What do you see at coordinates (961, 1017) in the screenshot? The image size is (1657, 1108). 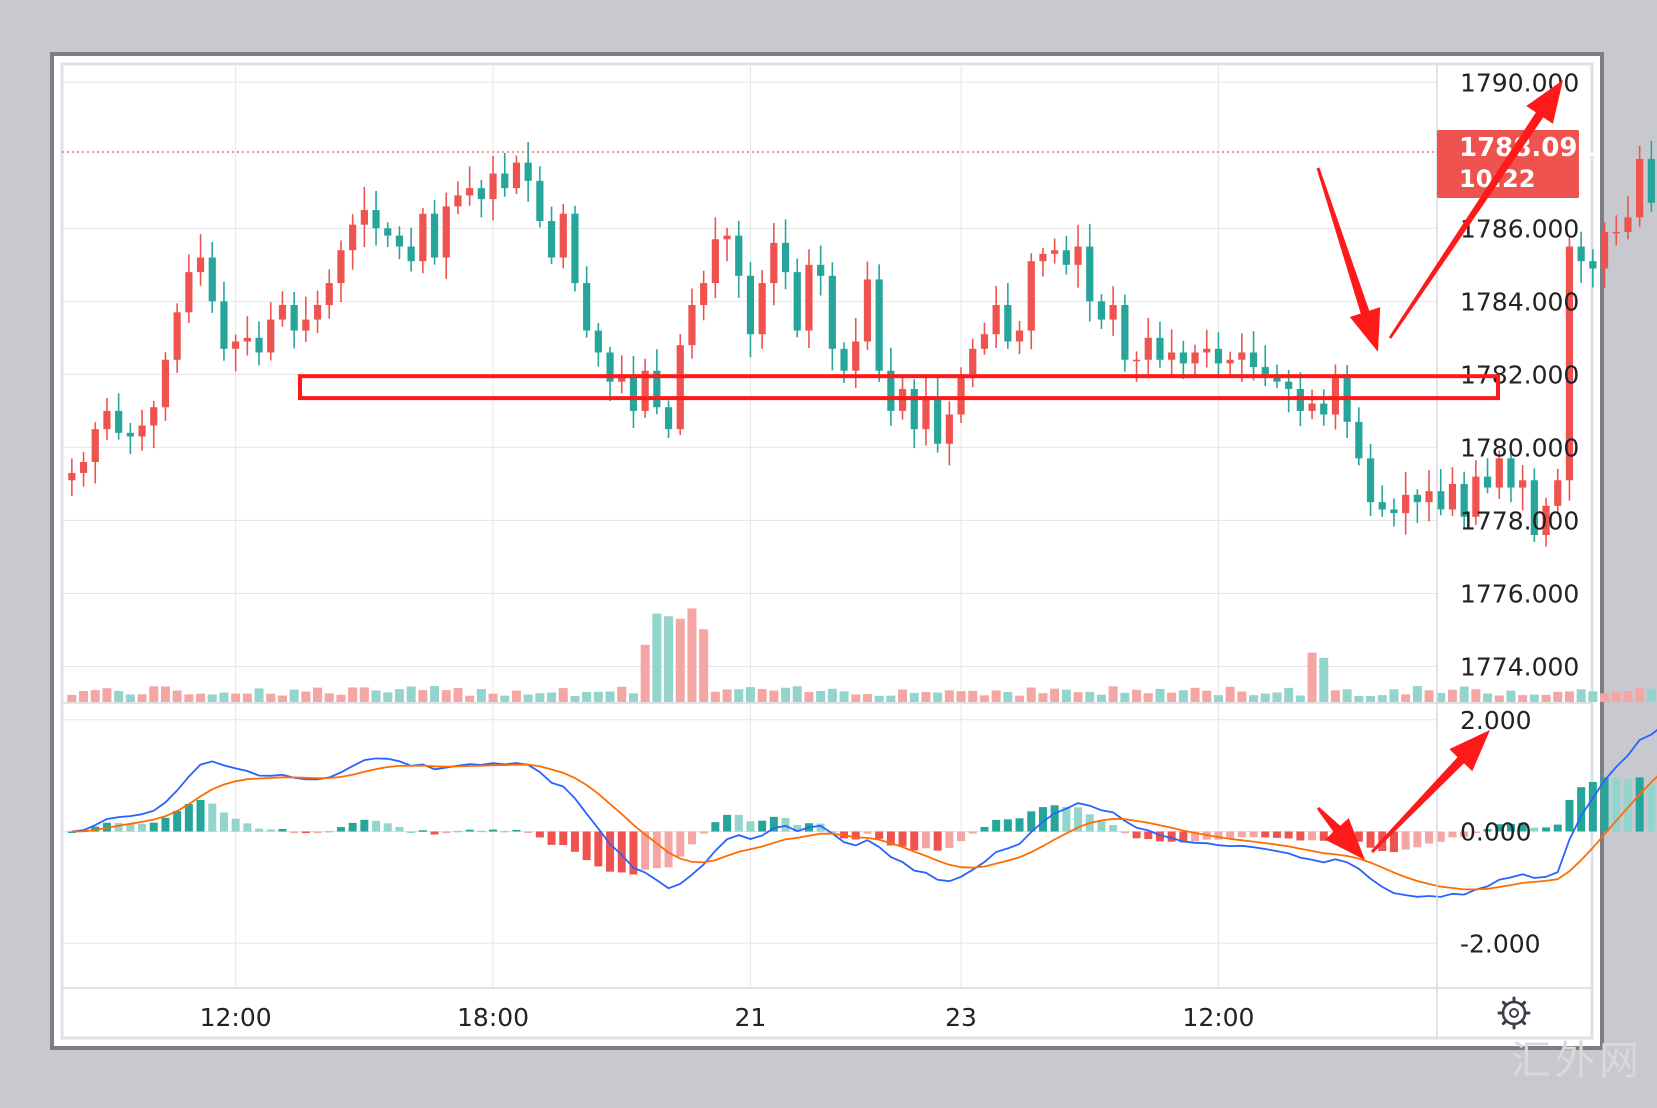 I see `time-tick-label: 23` at bounding box center [961, 1017].